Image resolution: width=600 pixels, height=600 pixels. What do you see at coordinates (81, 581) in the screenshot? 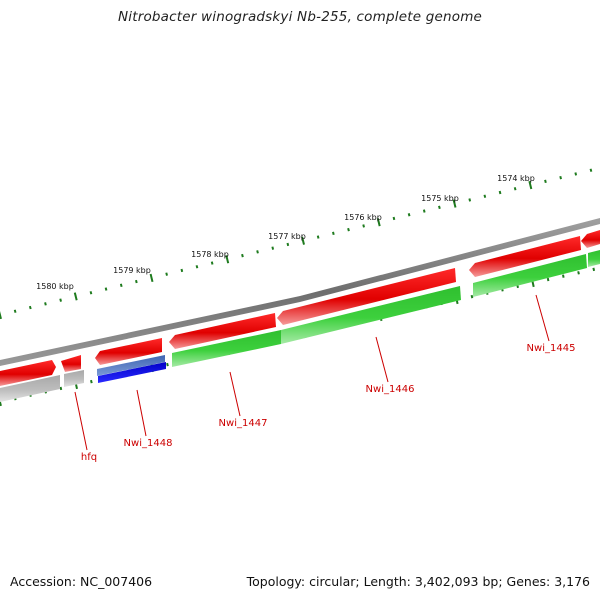
I see `accession-text: Accession: NC_007406` at bounding box center [81, 581].